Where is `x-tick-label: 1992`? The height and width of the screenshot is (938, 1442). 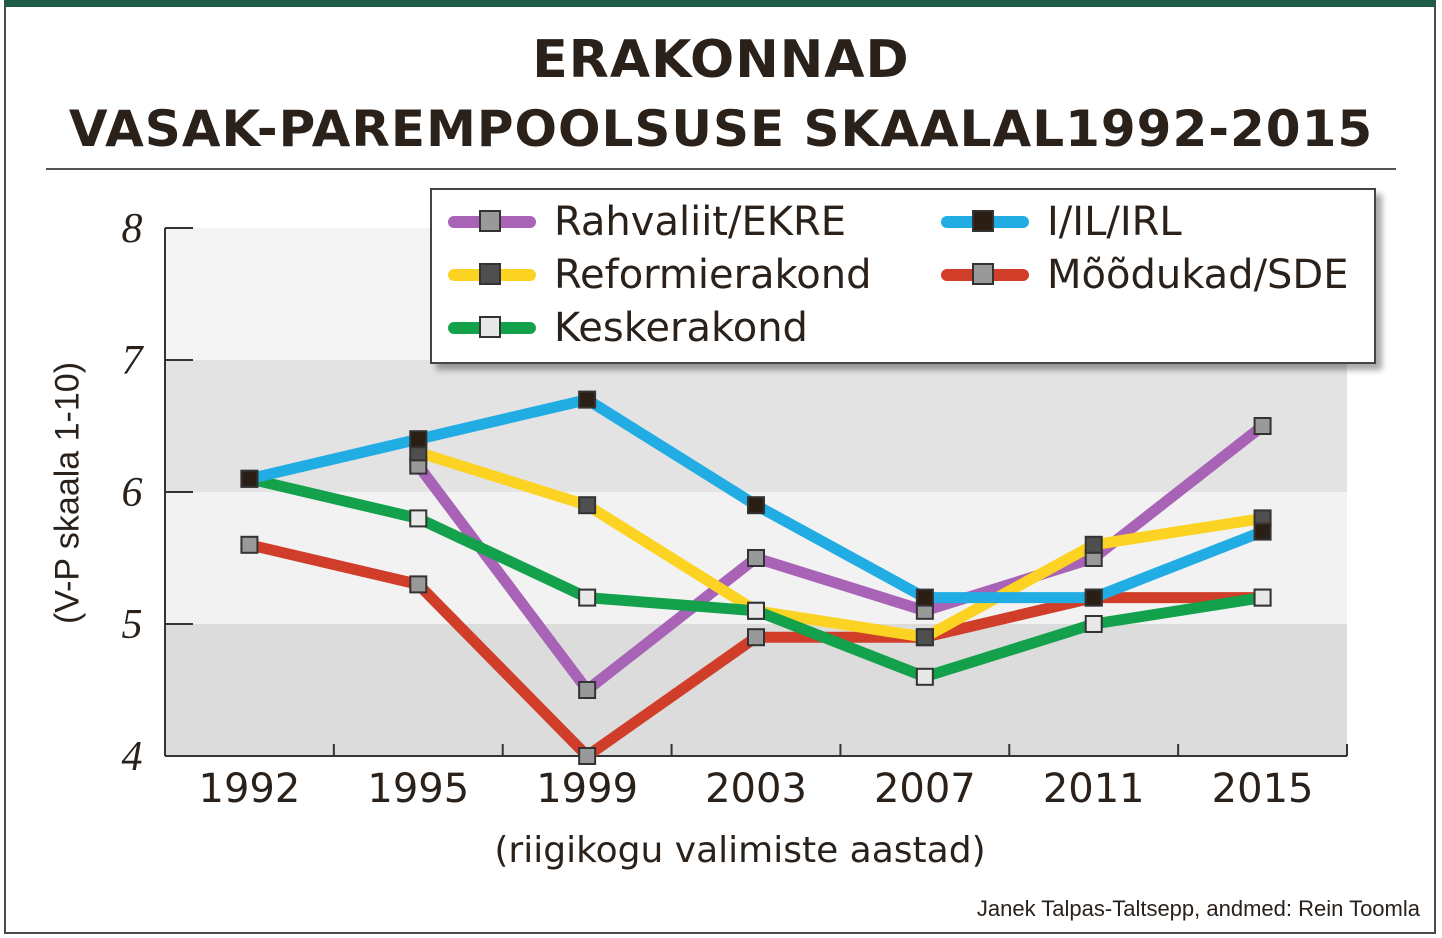
x-tick-label: 1992 is located at coordinates (250, 789).